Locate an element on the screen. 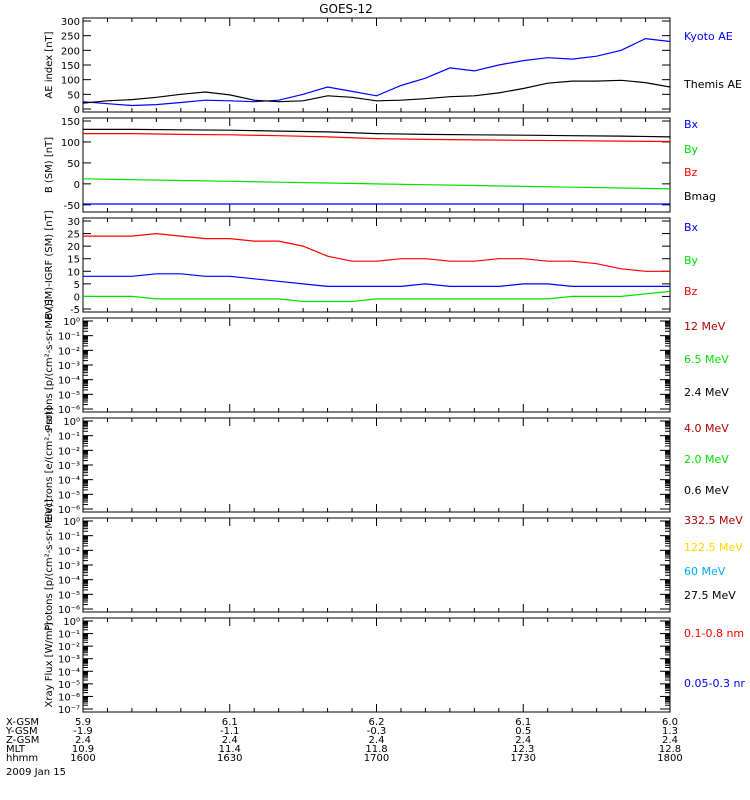 Image resolution: width=750 pixels, height=800 pixels. series-line-bmag is located at coordinates (377, 133).